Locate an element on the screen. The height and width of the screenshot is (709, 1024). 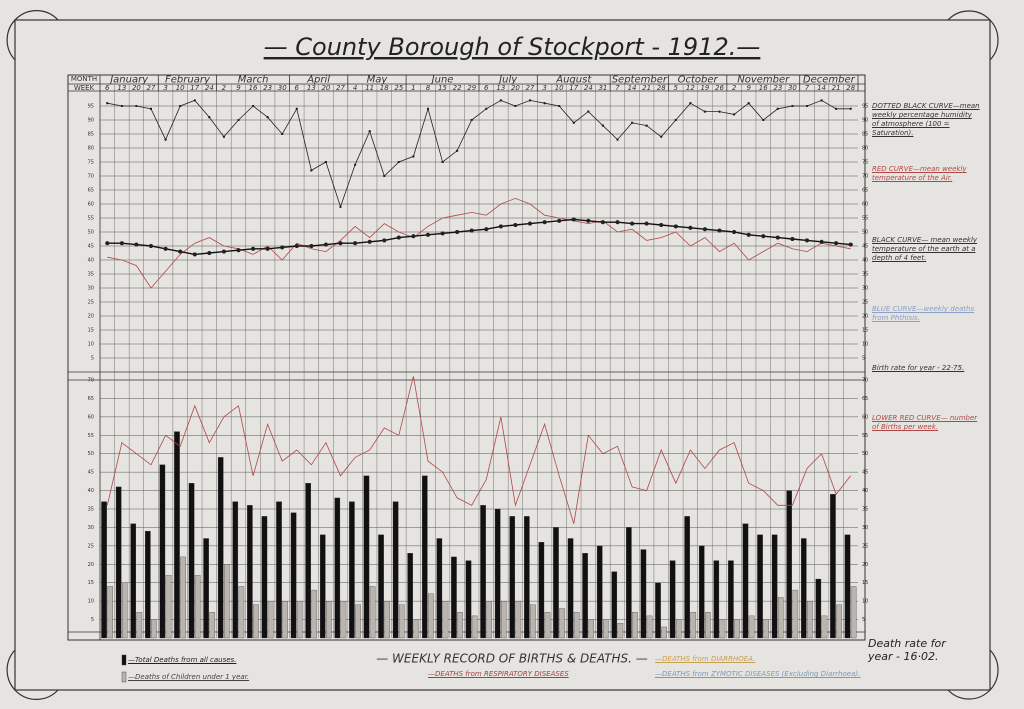
y-tick-label-right: 95 is located at coordinates (865, 107).